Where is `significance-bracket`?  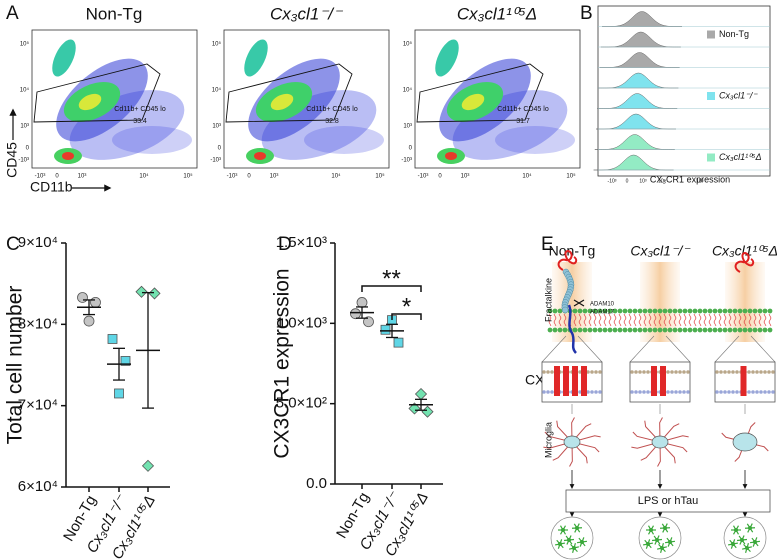 significance-bracket is located at coordinates (406, 316).